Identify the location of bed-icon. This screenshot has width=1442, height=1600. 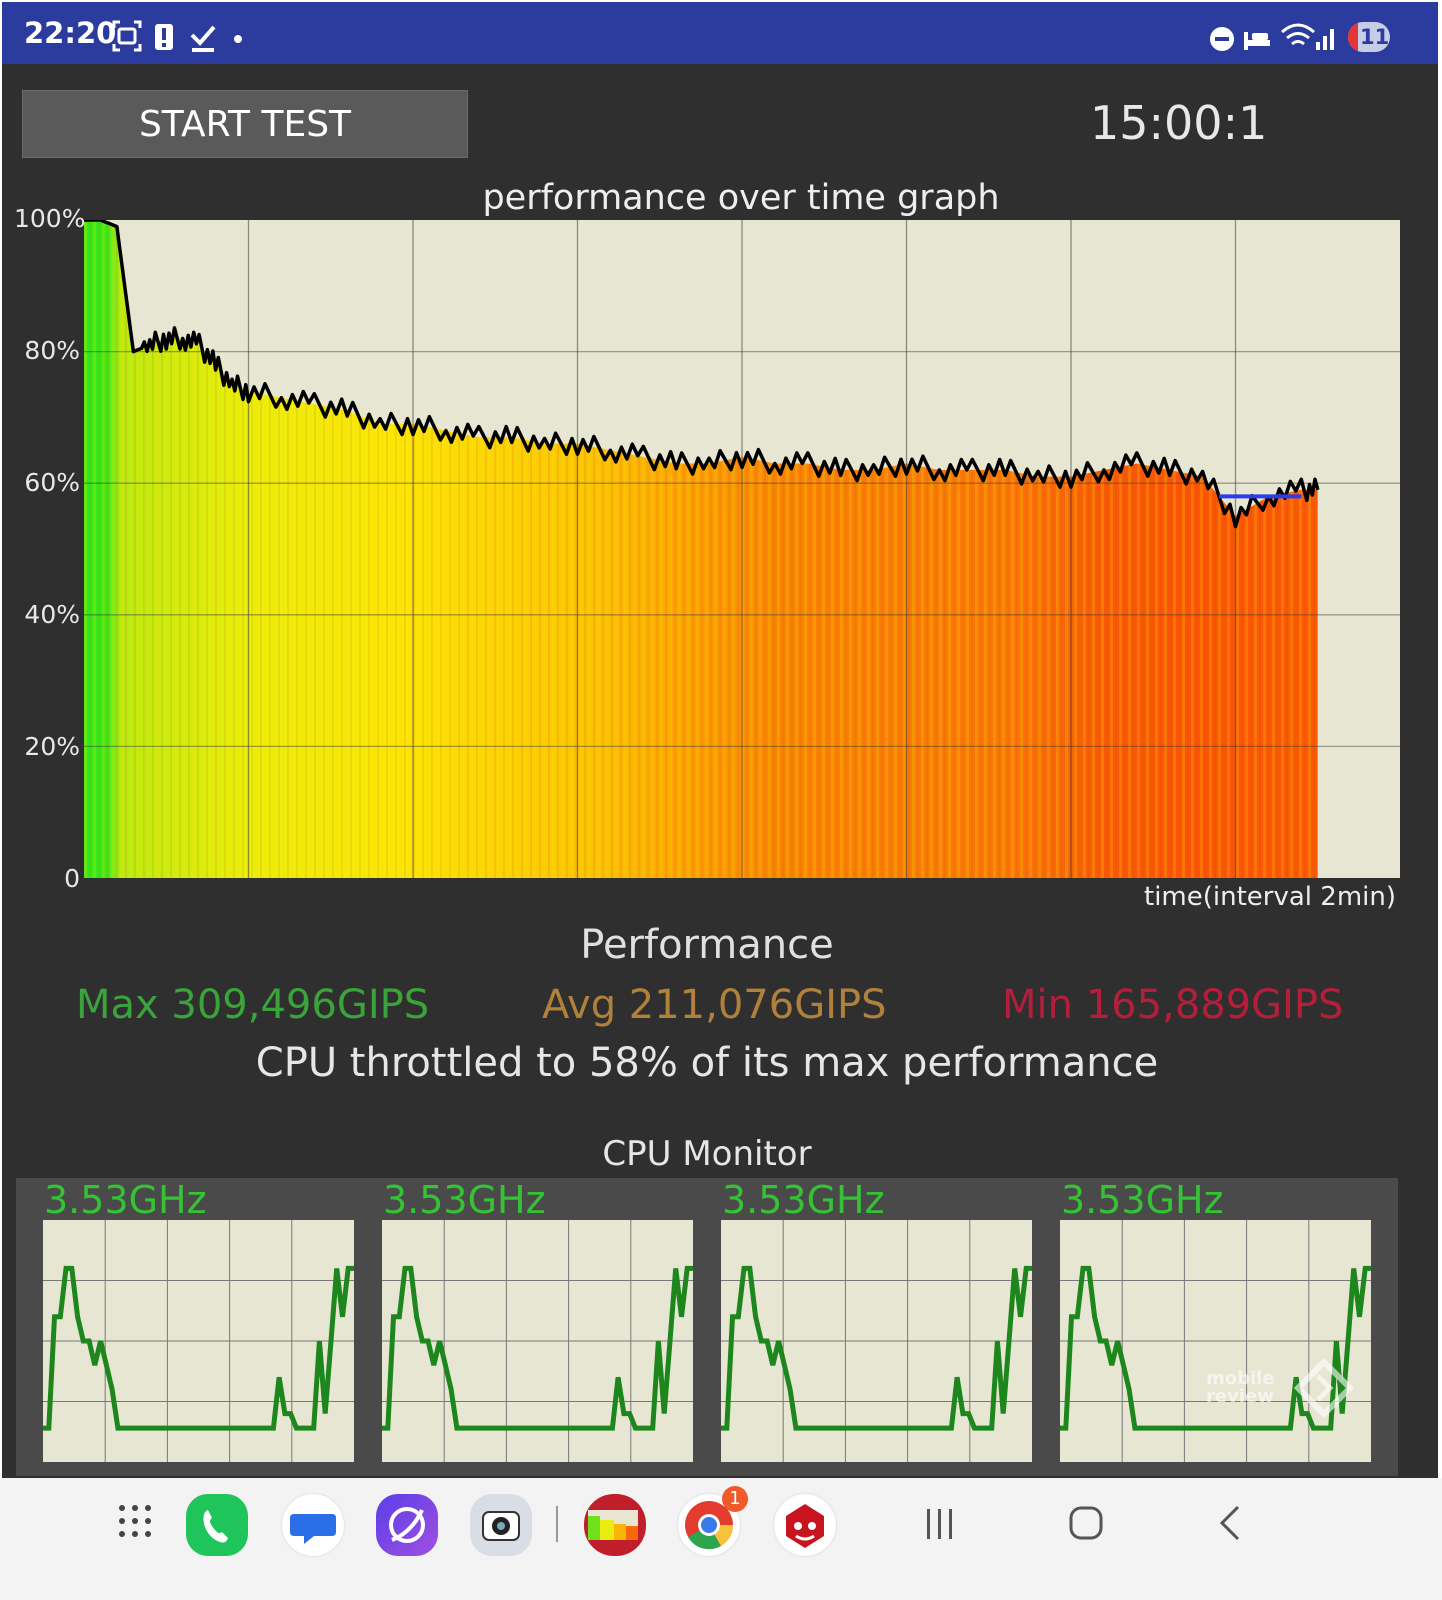
(1257, 41).